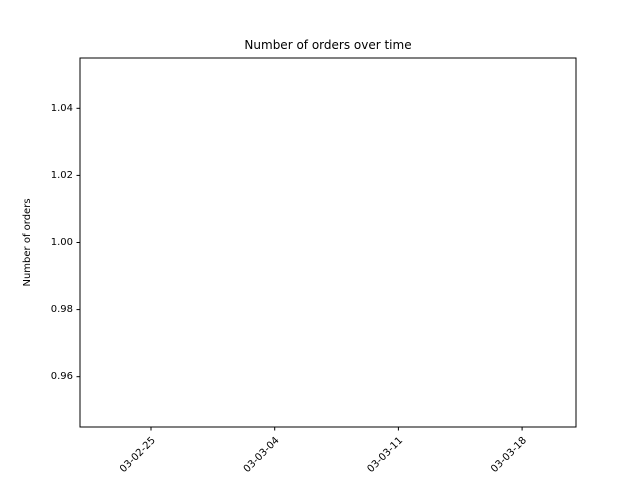 The image size is (640, 480). What do you see at coordinates (327, 45) in the screenshot?
I see `chart-title: Number of orders over time` at bounding box center [327, 45].